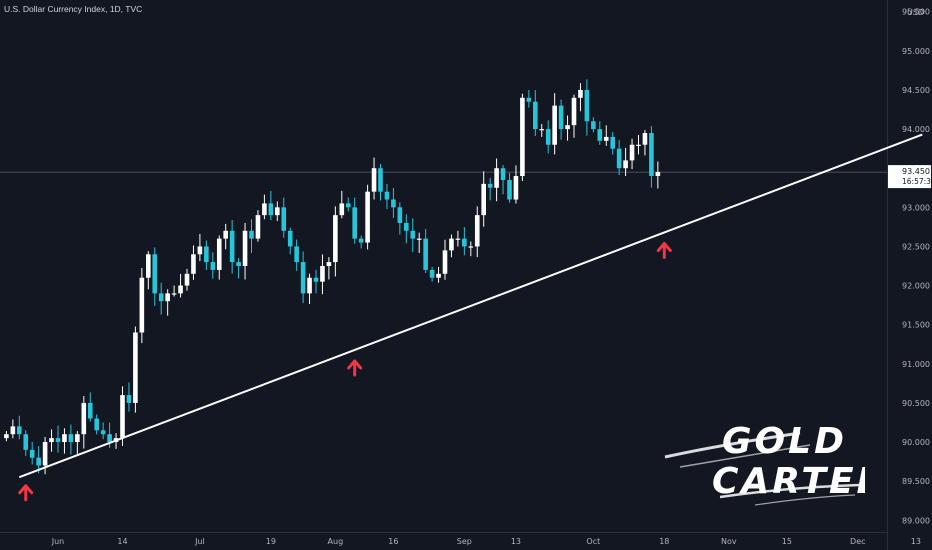  What do you see at coordinates (73, 9) in the screenshot?
I see `chart-title: U.S. Dollar Currency Index, 1D, TVC` at bounding box center [73, 9].